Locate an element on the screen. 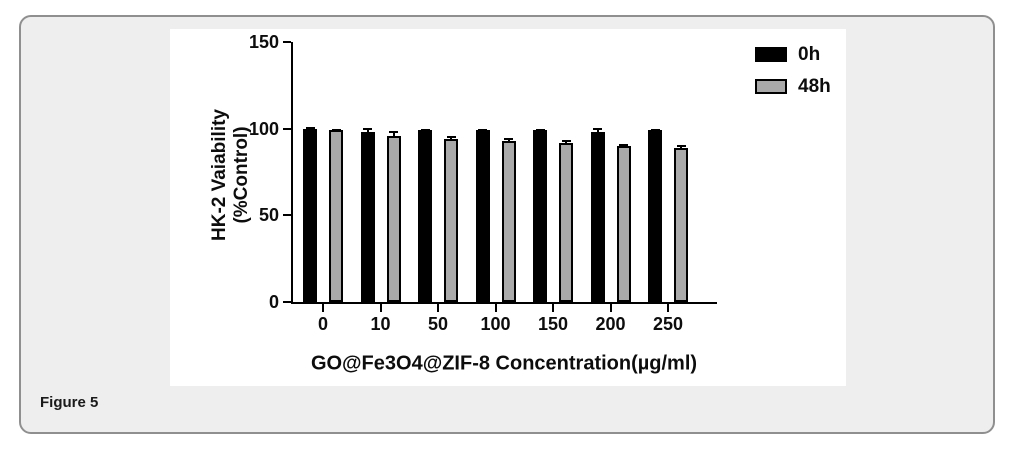  x-axis-title: GO@Fe3O4@ZIF-8 Concentration(µg/ml) is located at coordinates (504, 363).